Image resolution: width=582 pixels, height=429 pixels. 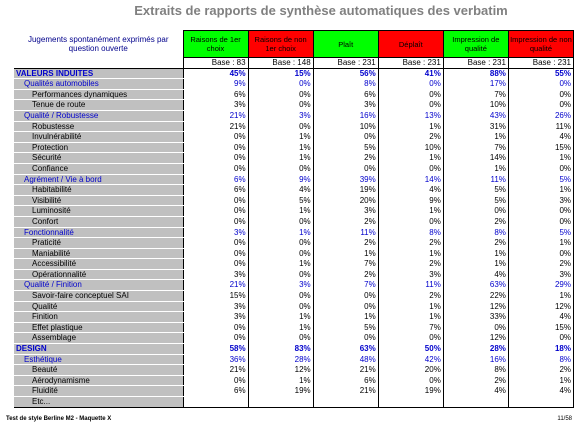 What do you see at coordinates (294, 105) in the screenshot?
I see `table-row: Tenue de route 3% 0% 3% 0% 10% 0%` at bounding box center [294, 105].